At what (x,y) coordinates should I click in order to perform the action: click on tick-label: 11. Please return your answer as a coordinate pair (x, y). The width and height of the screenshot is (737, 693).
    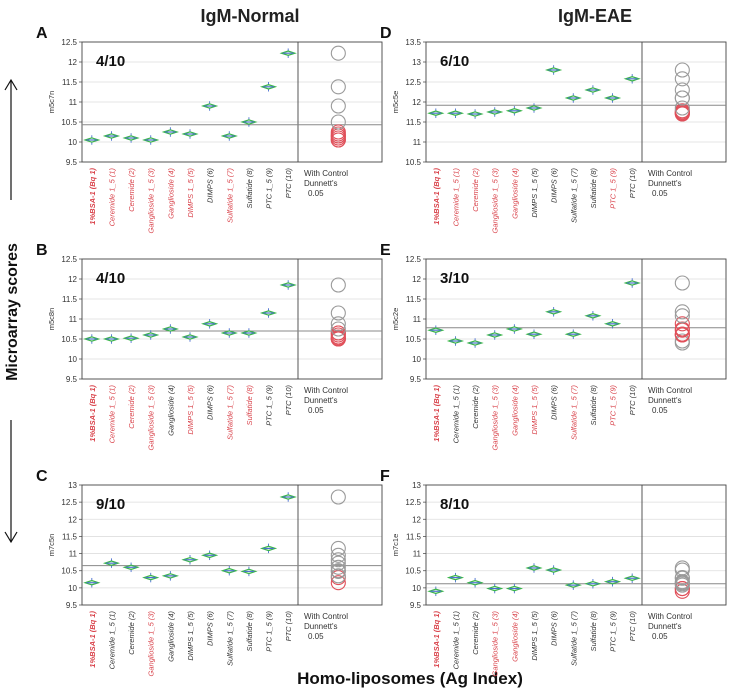
    Looking at the image, I should click on (417, 319).